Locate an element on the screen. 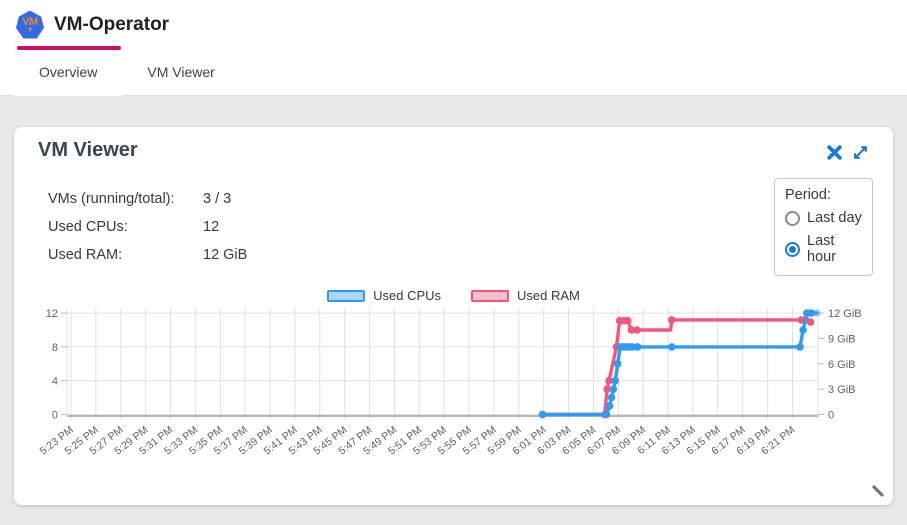  y-right-tick-label: 3 GiB is located at coordinates (842, 390).